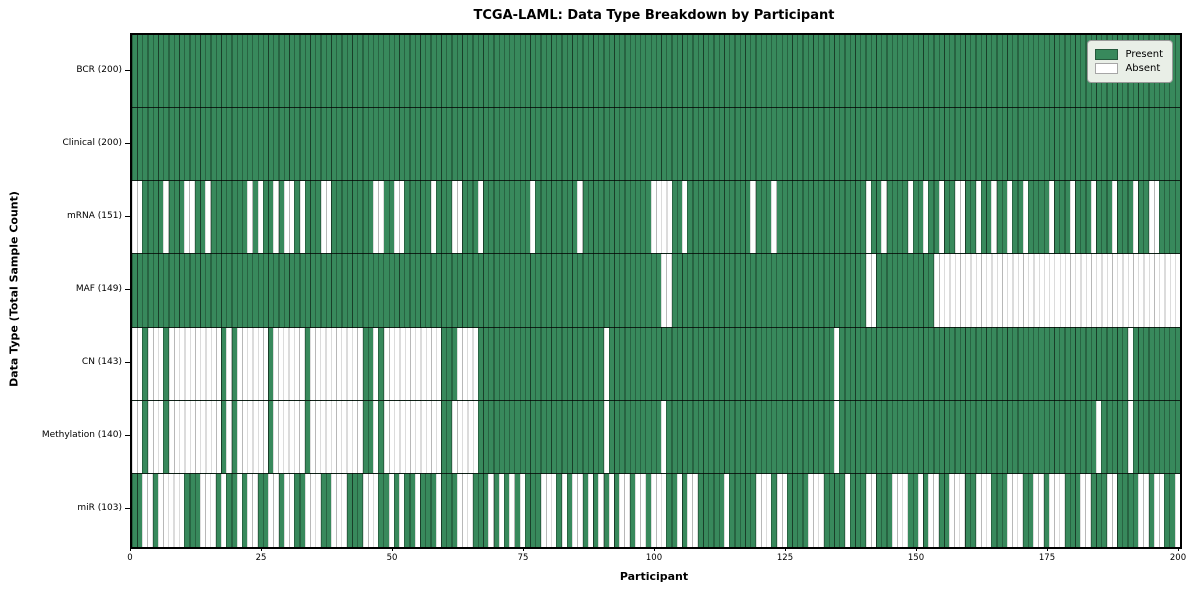 Image resolution: width=1200 pixels, height=600 pixels. Describe the element at coordinates (392, 558) in the screenshot. I see `x-tick-label: 50` at that location.